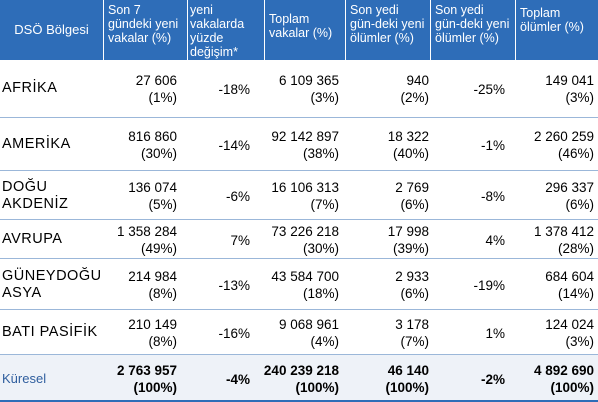 Image resolution: width=598 pixels, height=402 pixels. I want to click on case-change: -14%, so click(234, 145).